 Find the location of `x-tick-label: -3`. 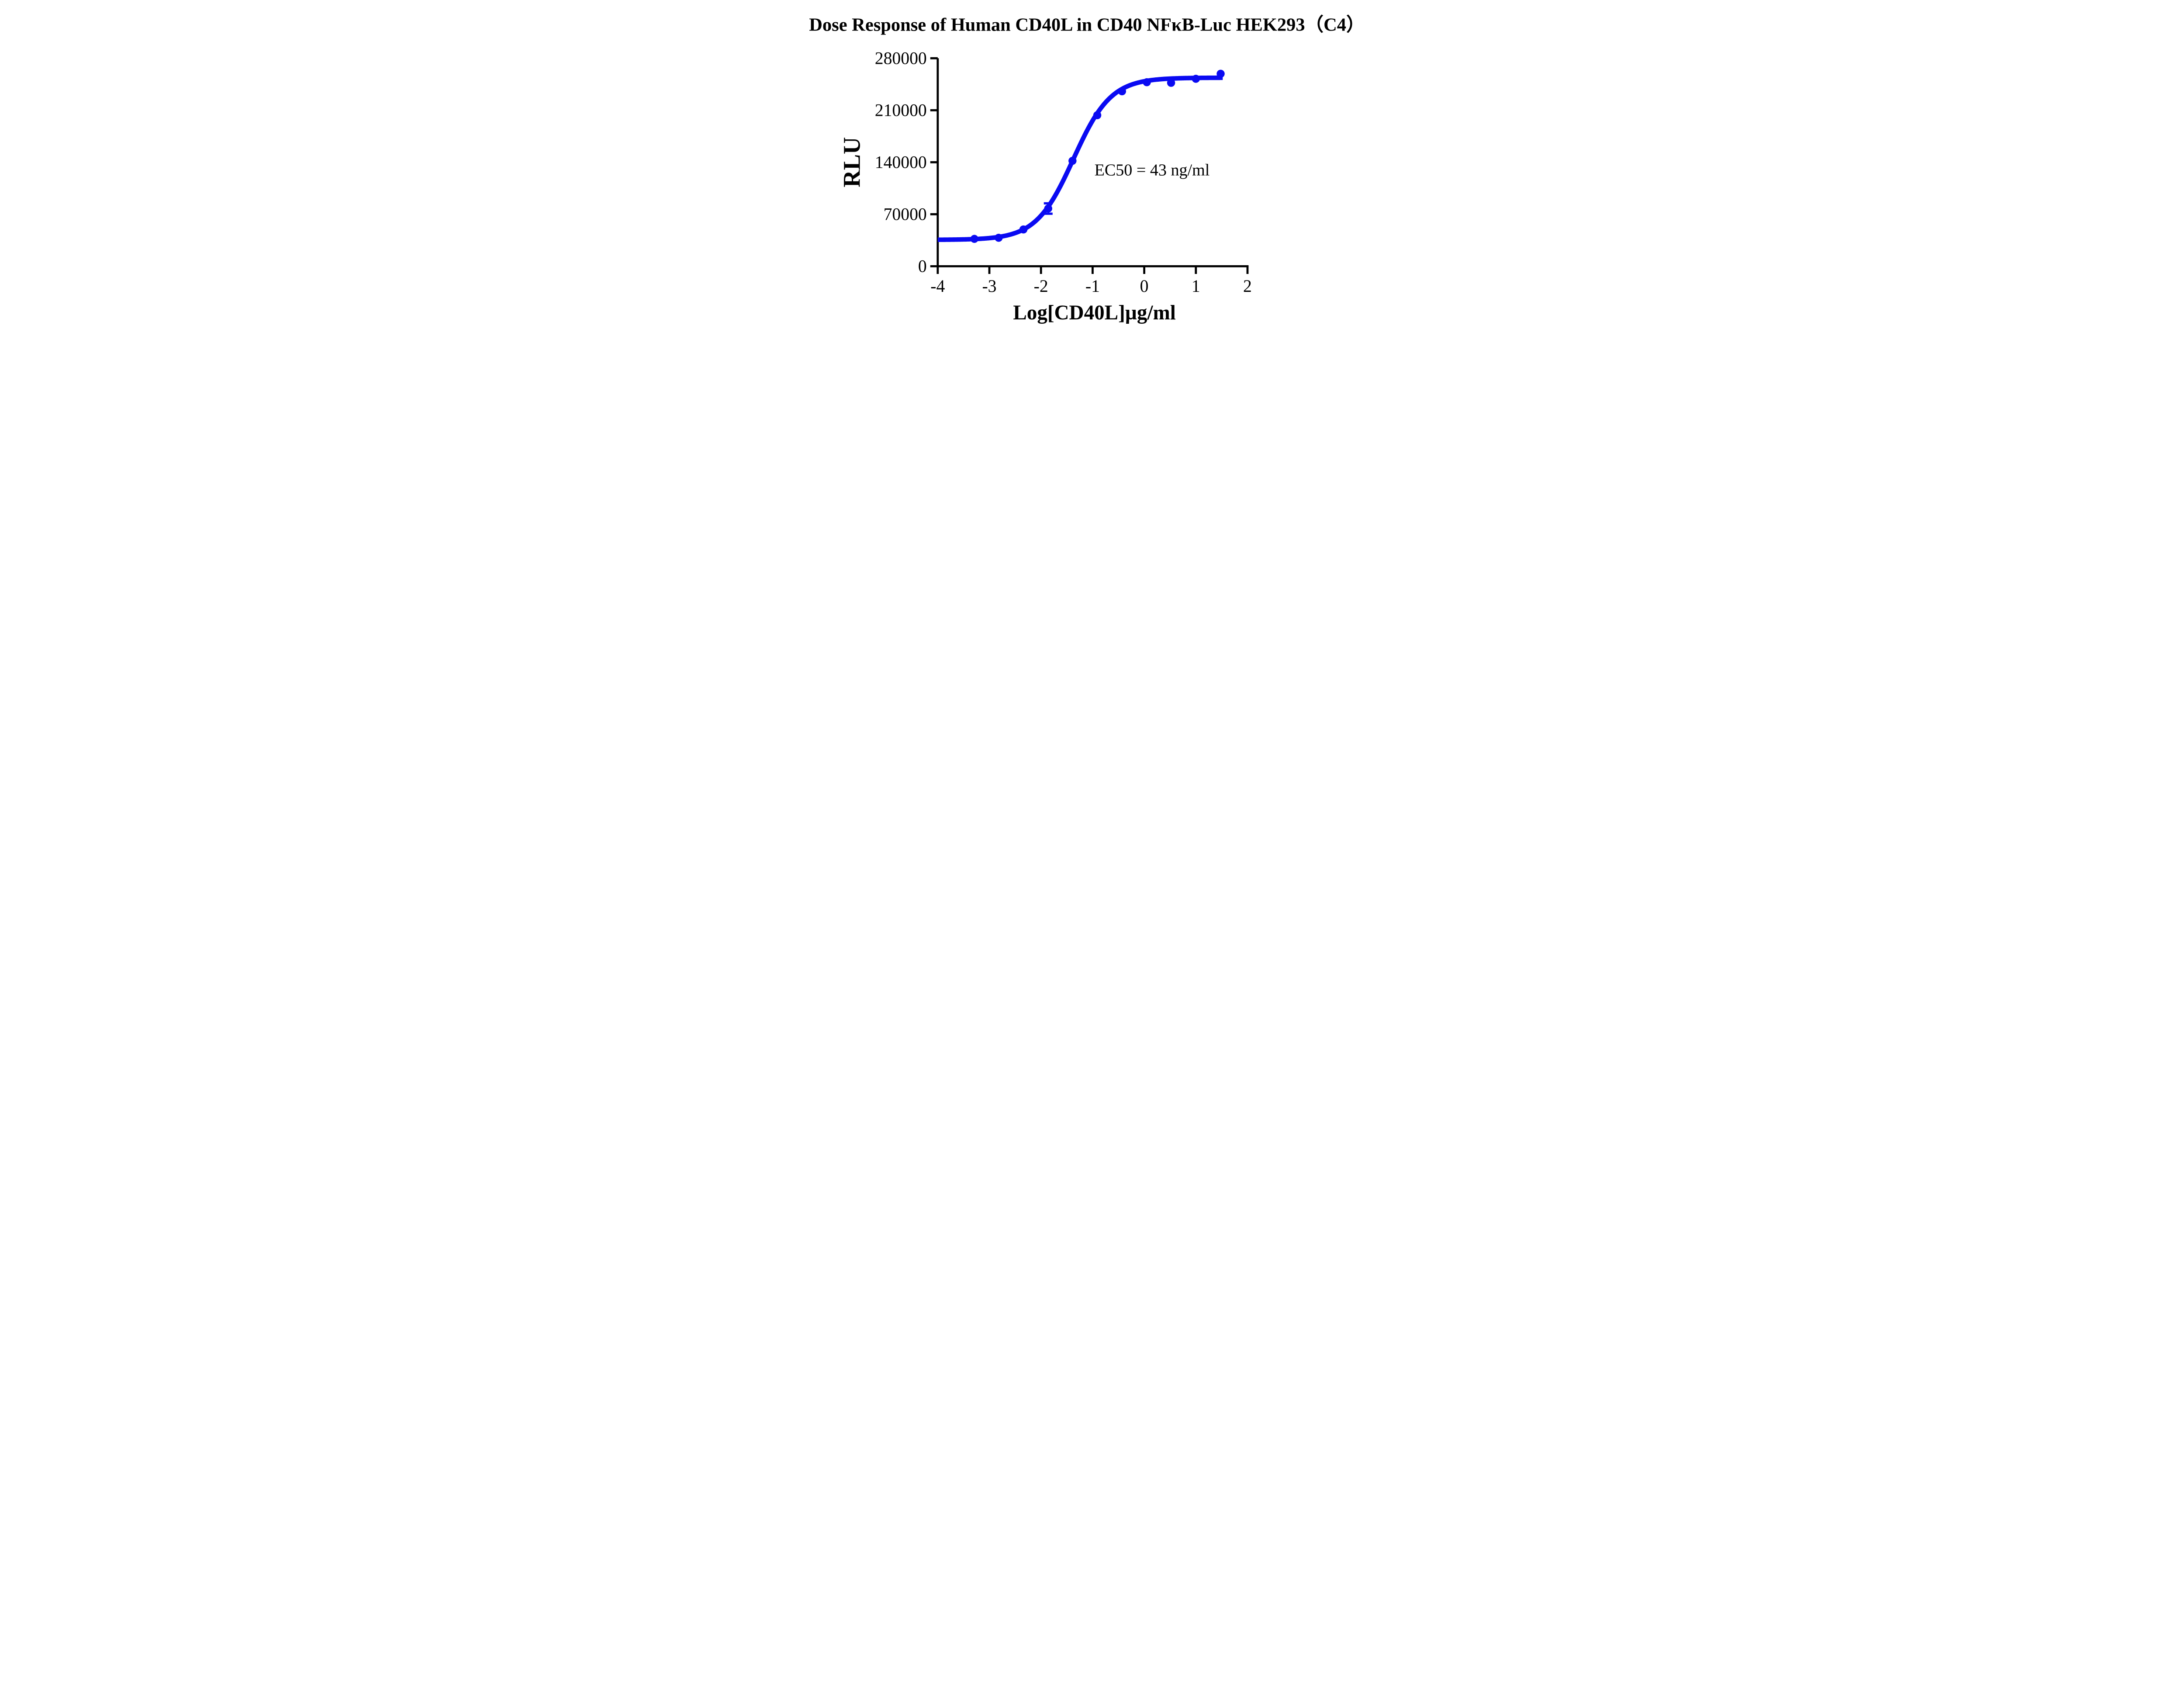

x-tick-label: -3 is located at coordinates (989, 286).